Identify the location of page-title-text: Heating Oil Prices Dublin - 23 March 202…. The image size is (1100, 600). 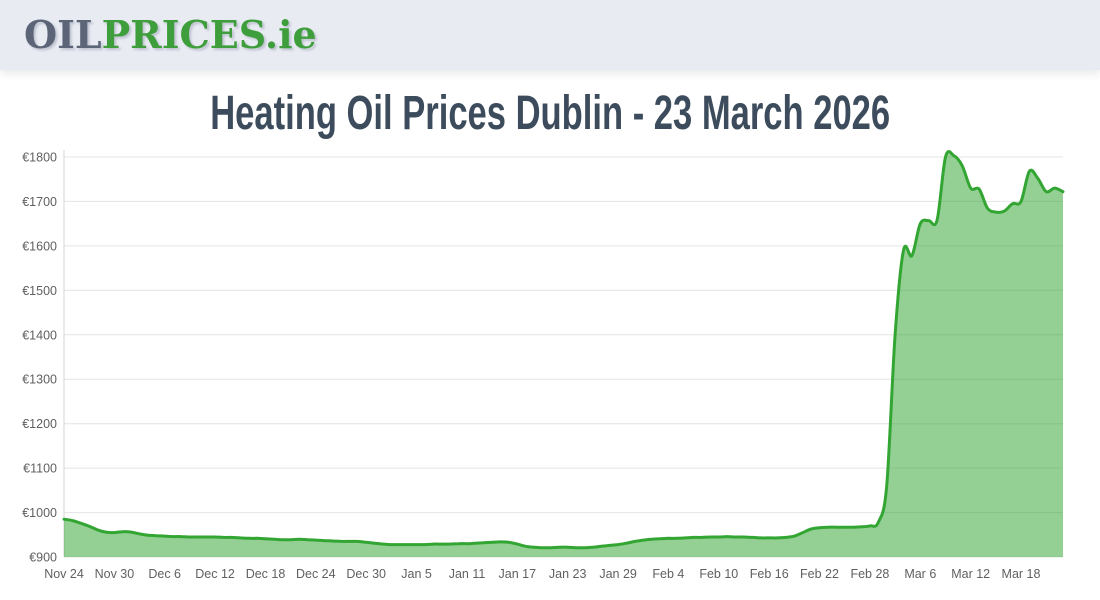
(550, 113).